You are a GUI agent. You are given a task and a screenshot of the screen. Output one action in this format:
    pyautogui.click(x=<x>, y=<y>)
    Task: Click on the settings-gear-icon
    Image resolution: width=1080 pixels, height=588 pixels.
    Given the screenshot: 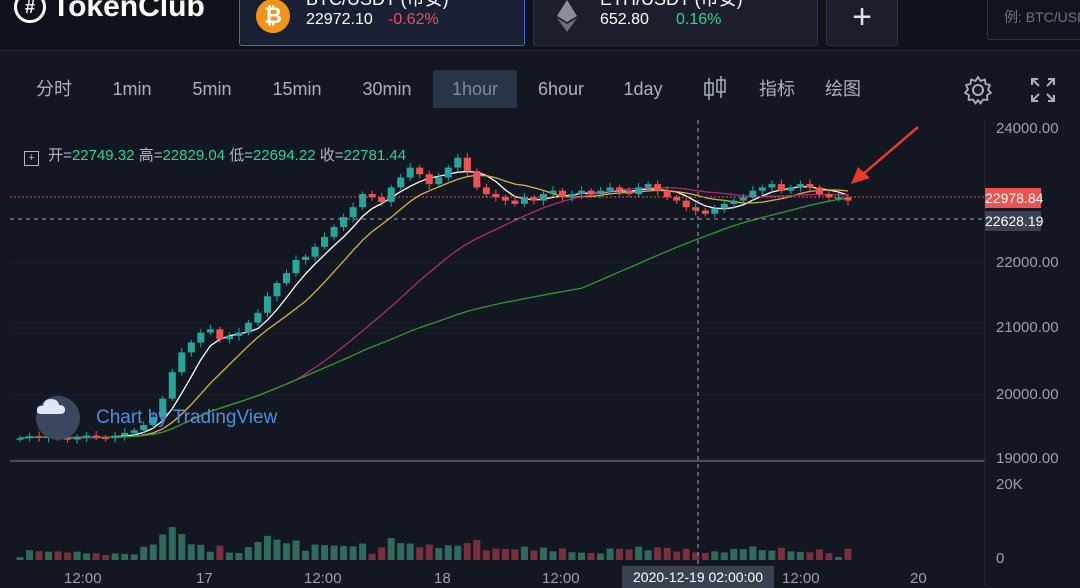 What is the action you would take?
    pyautogui.click(x=978, y=90)
    